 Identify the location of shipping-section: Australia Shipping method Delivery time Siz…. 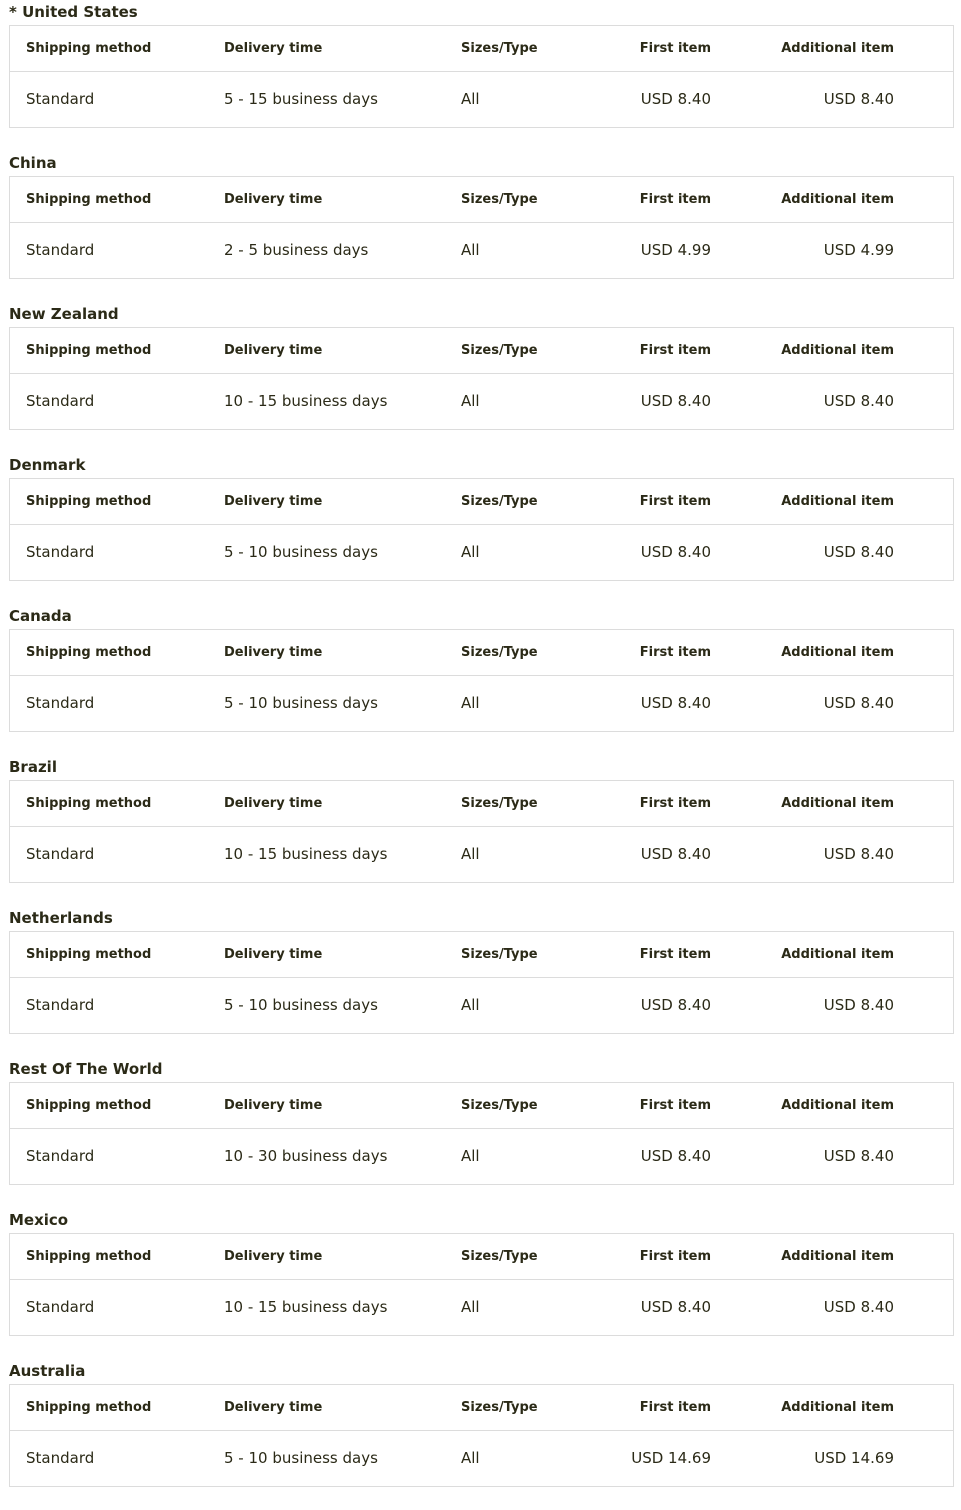
(481, 1434).